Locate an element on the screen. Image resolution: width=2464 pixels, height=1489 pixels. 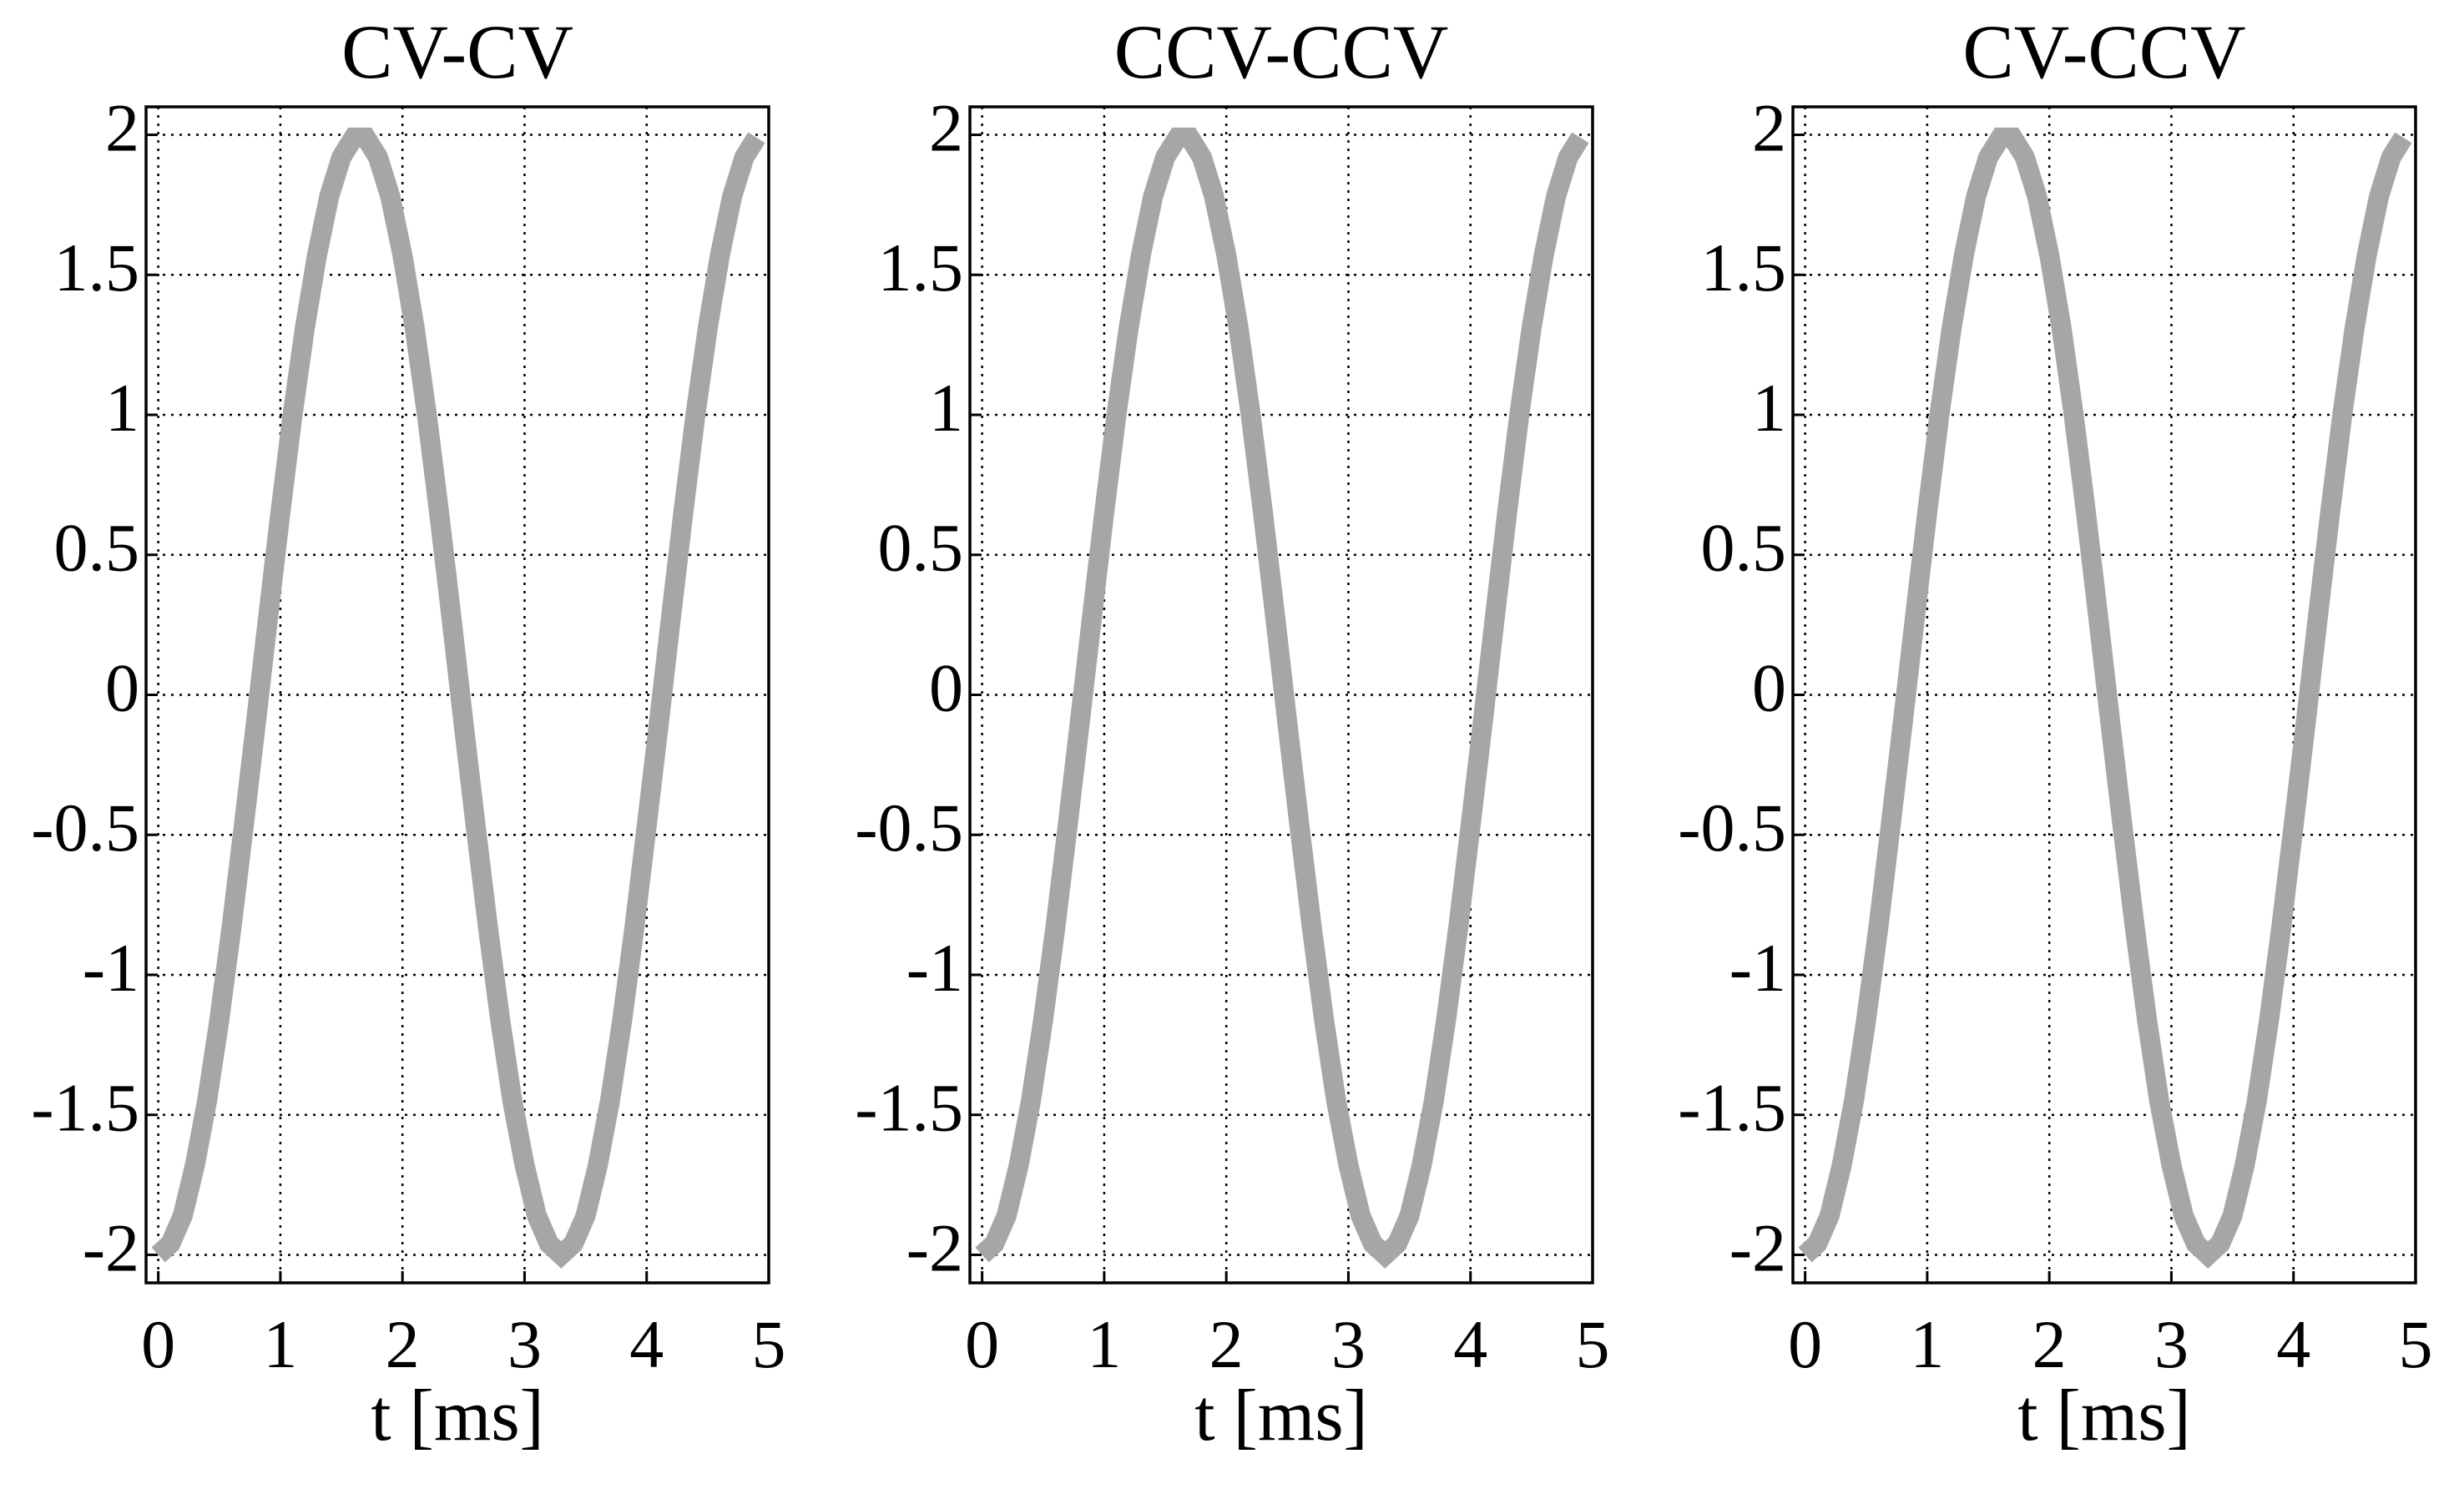
chart-title: CV-CCV is located at coordinates (2103, 51).